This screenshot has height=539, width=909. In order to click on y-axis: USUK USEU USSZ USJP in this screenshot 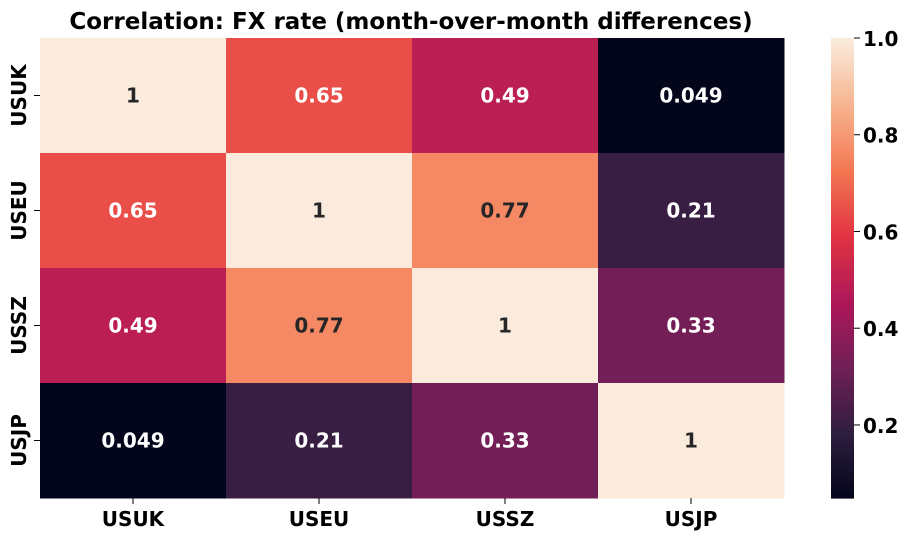, I will do `click(23, 265)`.